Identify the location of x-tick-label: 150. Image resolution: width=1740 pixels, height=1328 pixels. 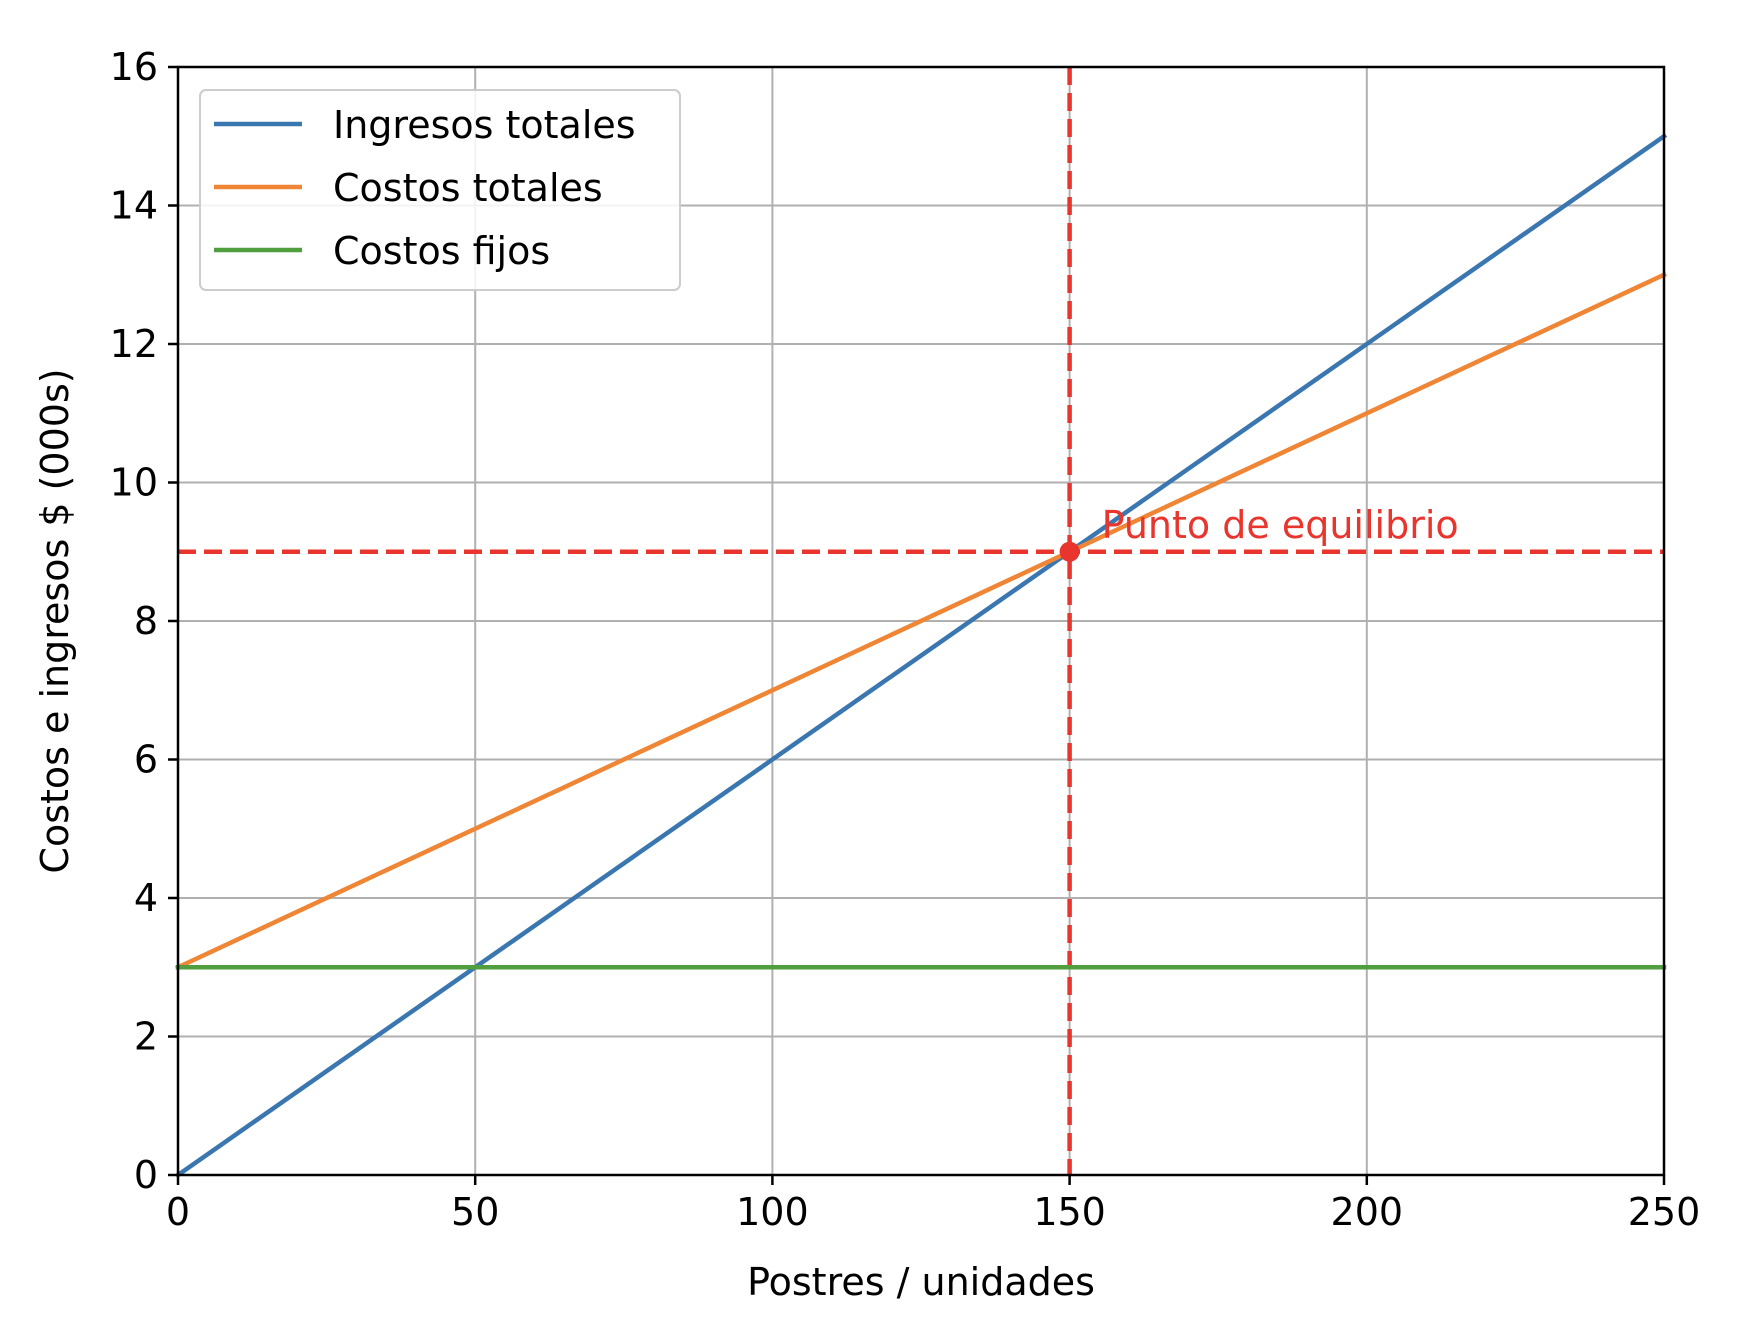
(1069, 1212).